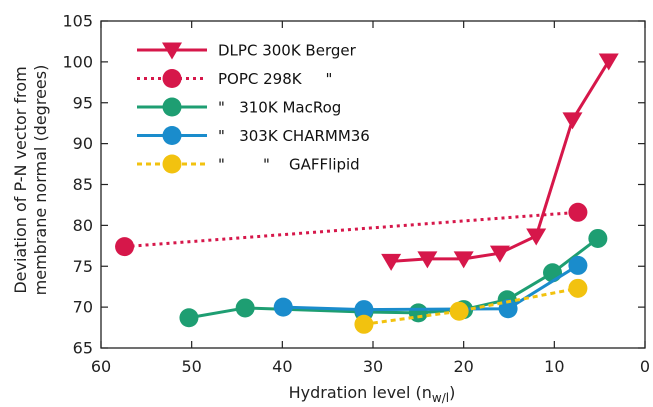  What do you see at coordinates (83, 102) in the screenshot?
I see `y-tick-label: 95` at bounding box center [83, 102].